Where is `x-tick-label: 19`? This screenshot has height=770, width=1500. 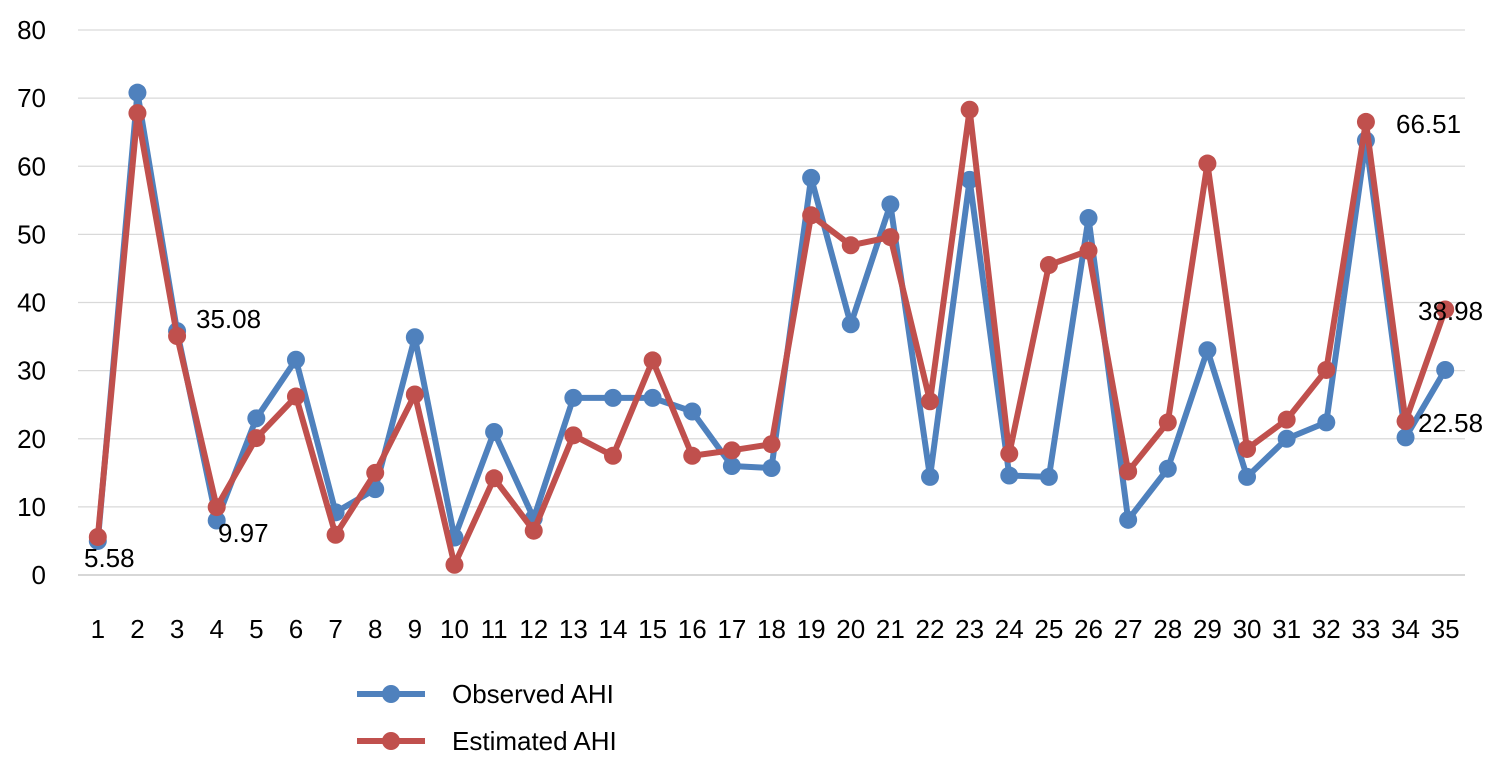
x-tick-label: 19 is located at coordinates (811, 629).